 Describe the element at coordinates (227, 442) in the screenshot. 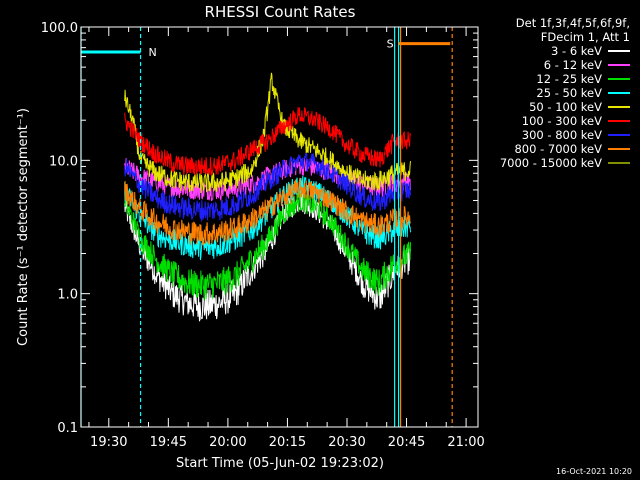

I see `x-tick-label-2: 20:00` at that location.